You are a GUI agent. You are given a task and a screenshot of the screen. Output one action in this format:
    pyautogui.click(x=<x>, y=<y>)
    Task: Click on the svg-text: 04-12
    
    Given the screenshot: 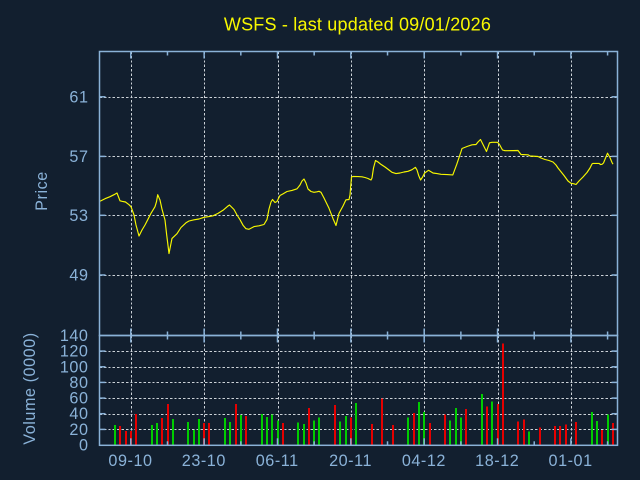 What is the action you would take?
    pyautogui.click(x=424, y=461)
    